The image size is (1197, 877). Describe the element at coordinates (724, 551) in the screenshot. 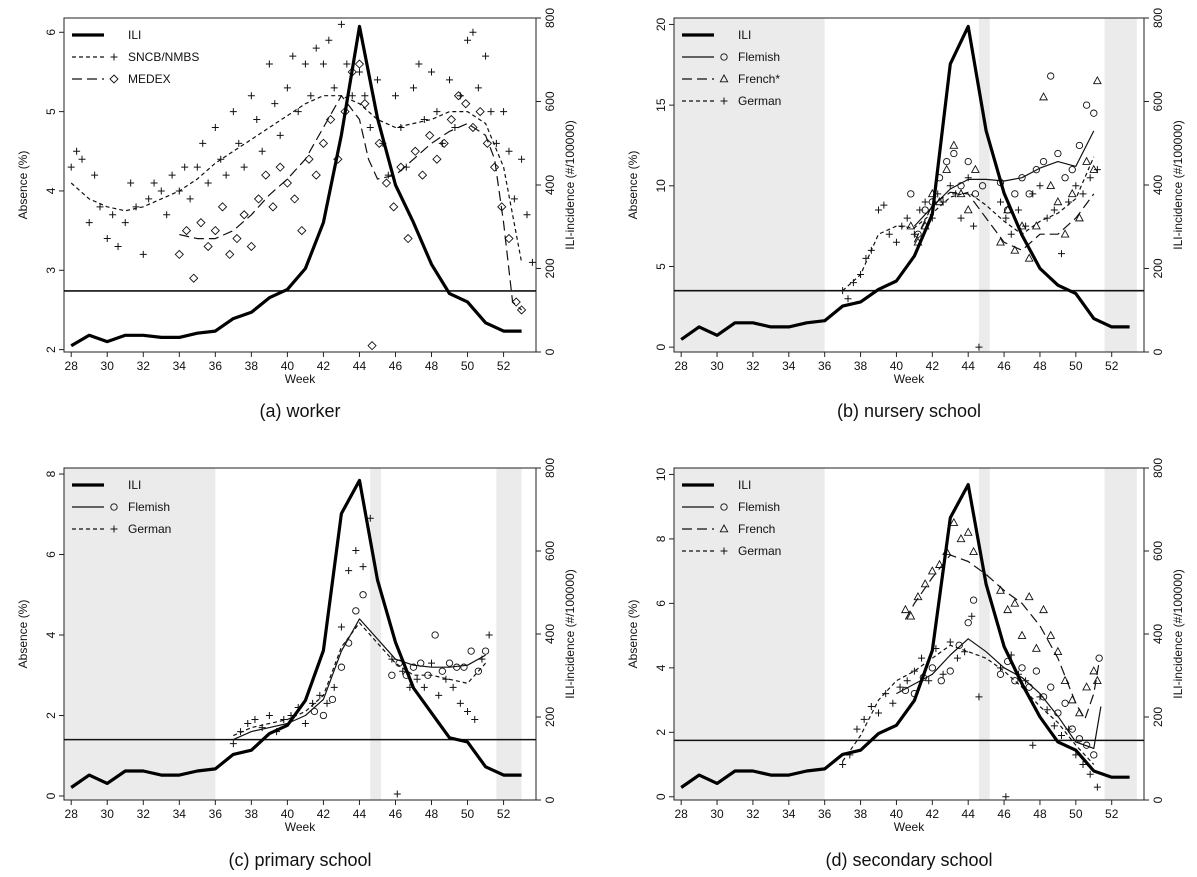

I see `legend-marker` at that location.